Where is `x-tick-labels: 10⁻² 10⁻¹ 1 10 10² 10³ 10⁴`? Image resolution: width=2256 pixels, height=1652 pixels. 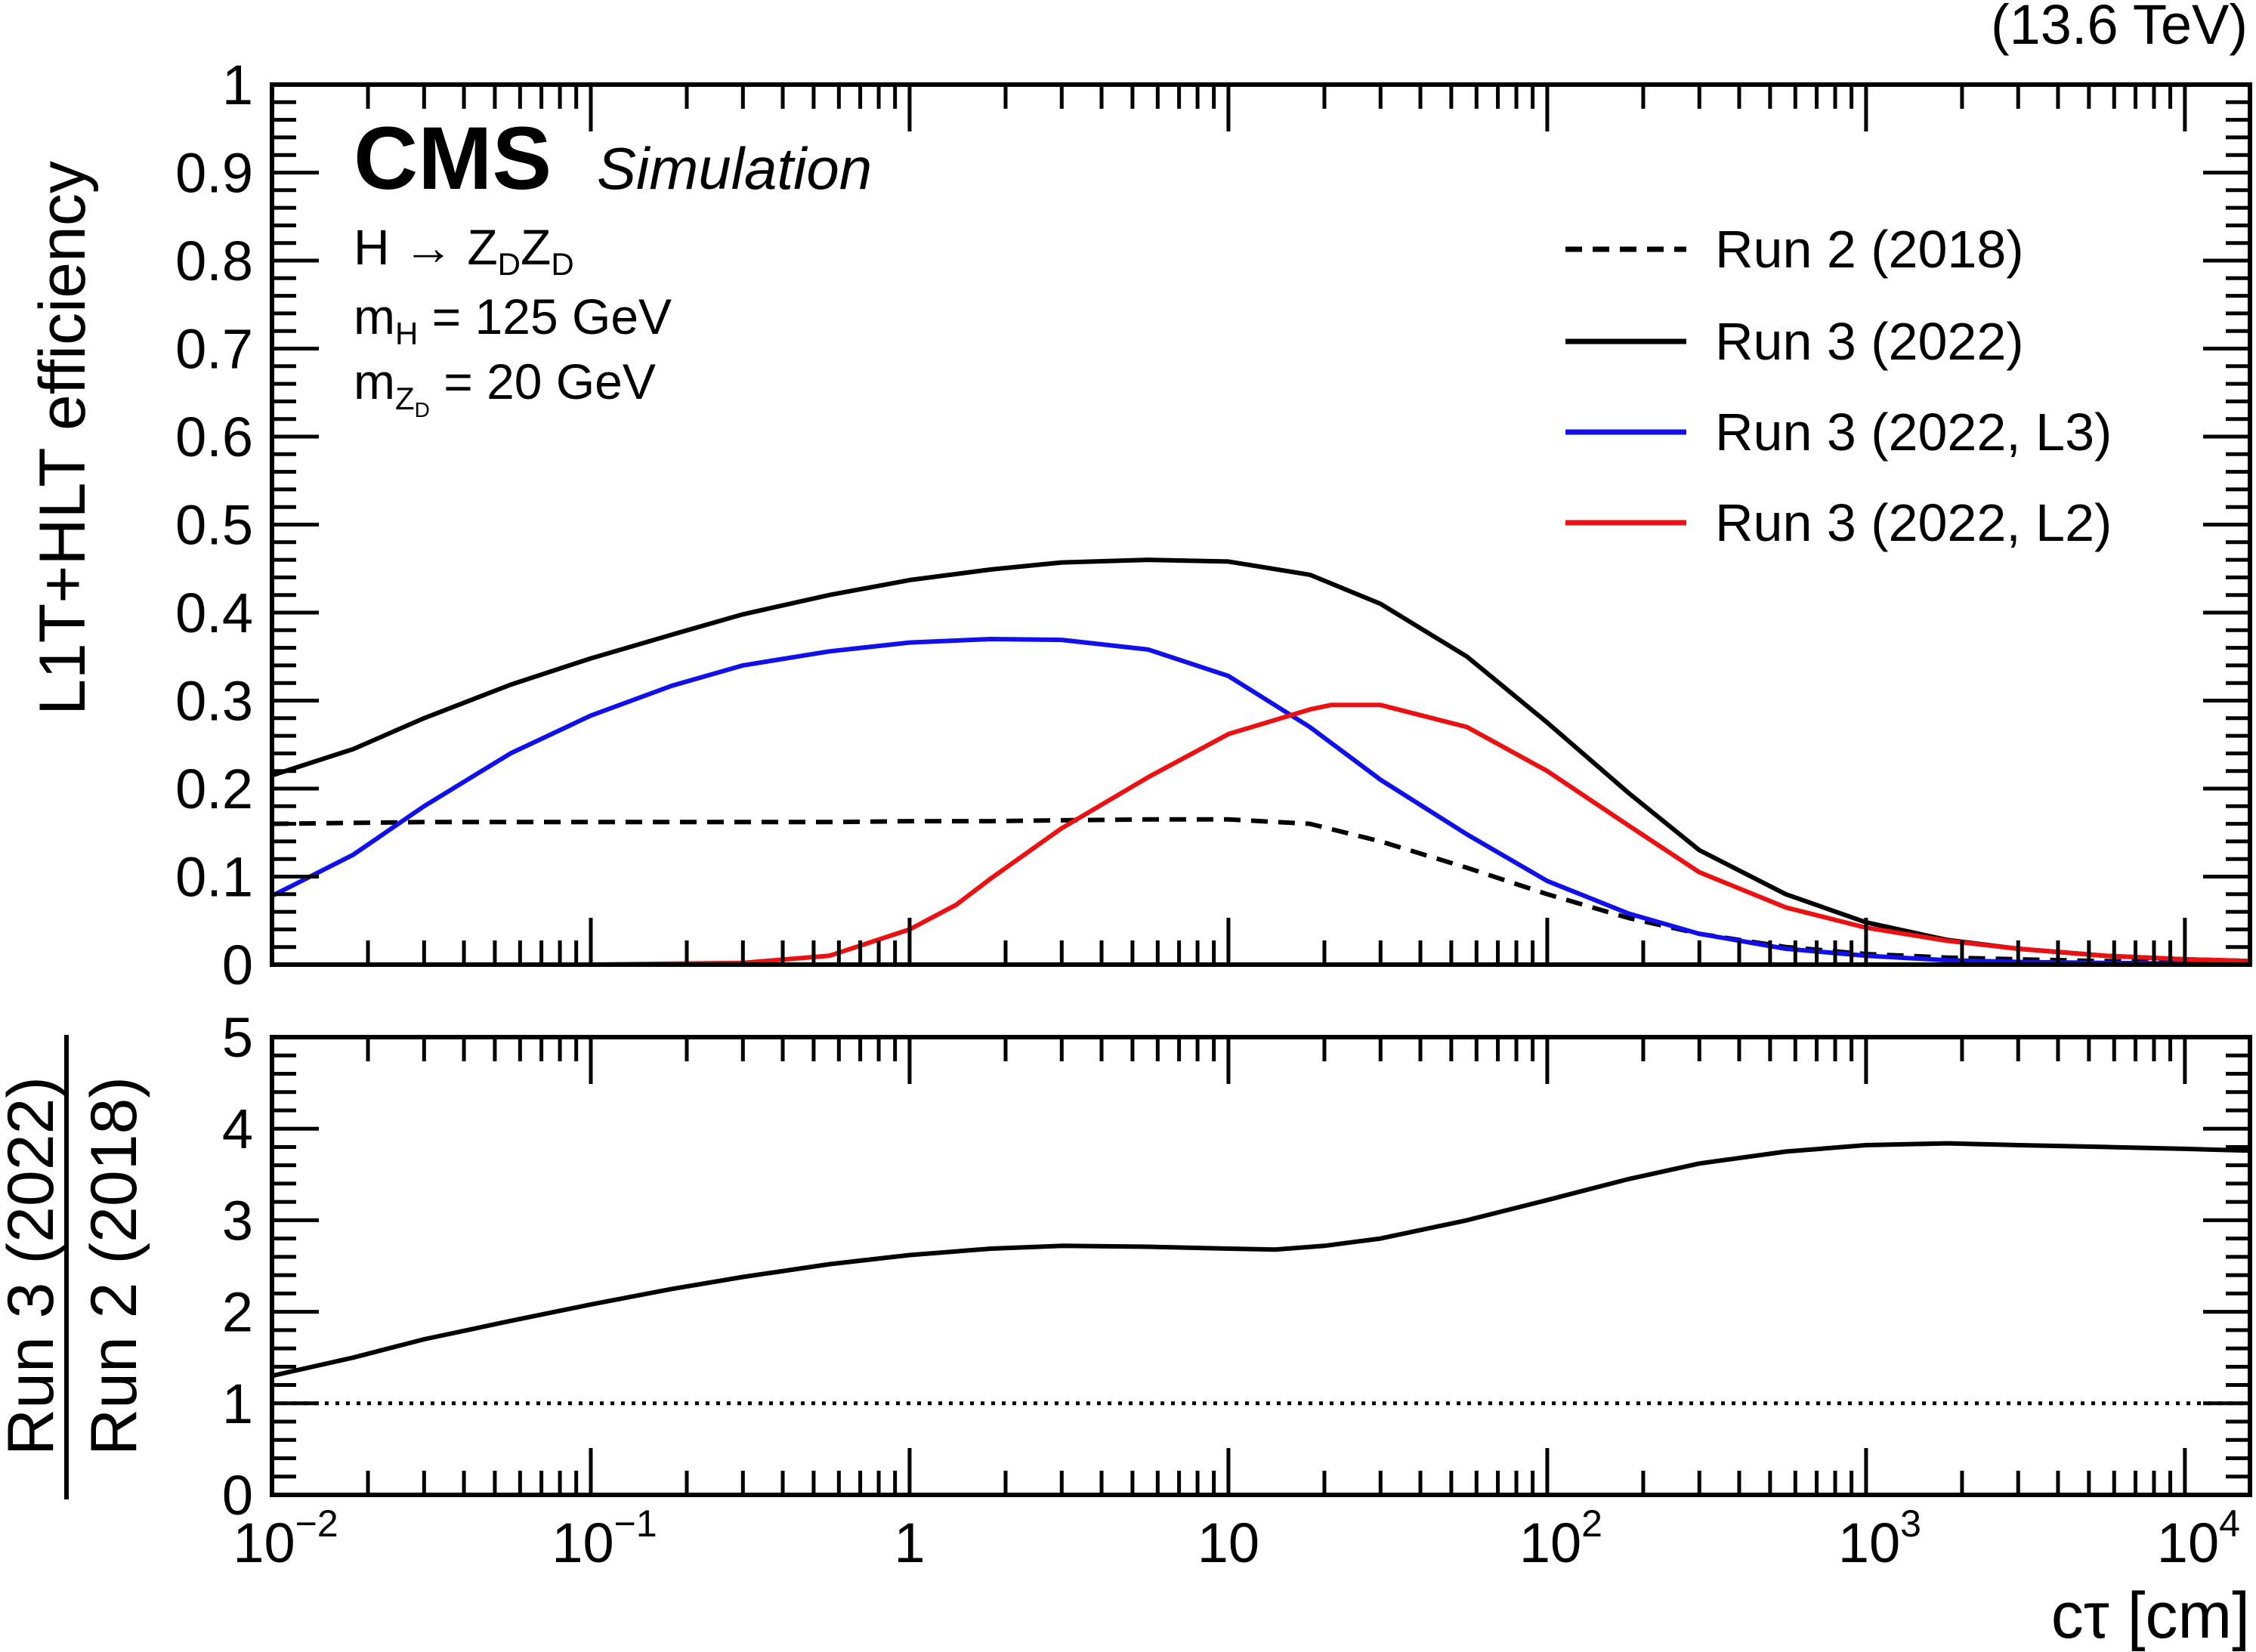
x-tick-labels: 10⁻² 10⁻¹ 1 10 10² 10³ 10⁴ is located at coordinates (1236, 1538).